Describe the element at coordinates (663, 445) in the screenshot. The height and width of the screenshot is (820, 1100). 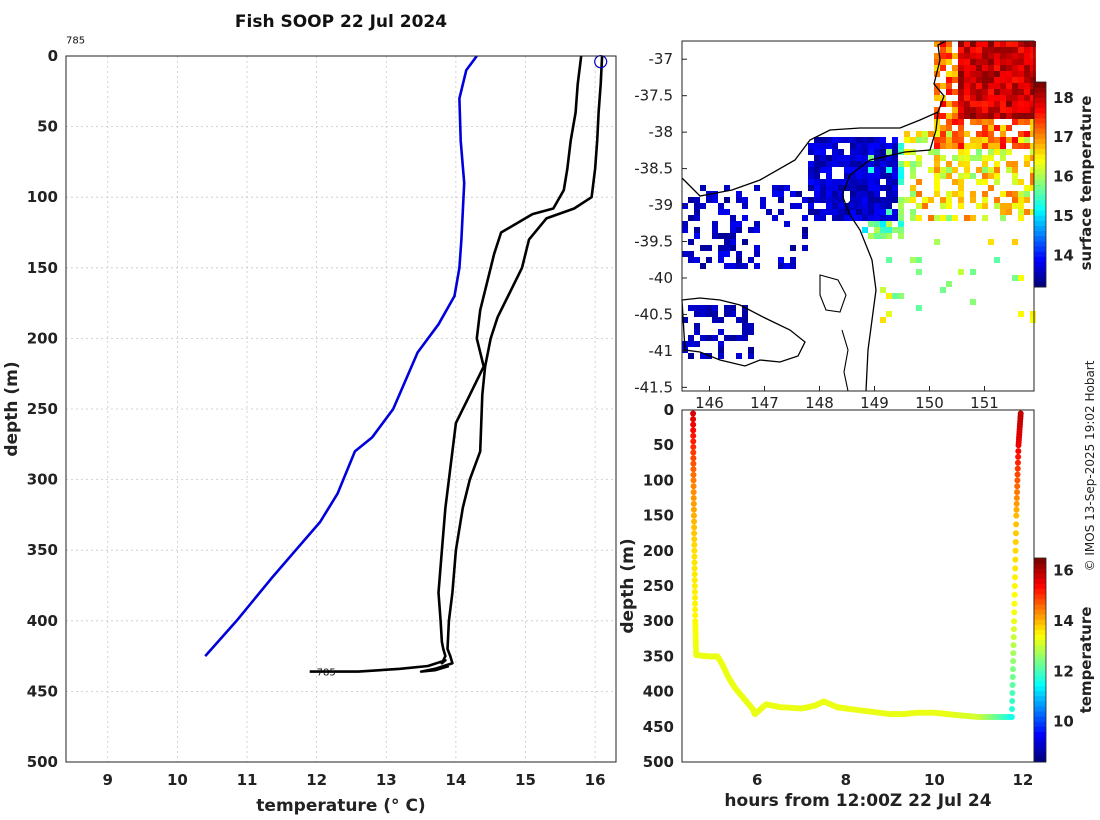
I see `section-ytick-label: 50` at that location.